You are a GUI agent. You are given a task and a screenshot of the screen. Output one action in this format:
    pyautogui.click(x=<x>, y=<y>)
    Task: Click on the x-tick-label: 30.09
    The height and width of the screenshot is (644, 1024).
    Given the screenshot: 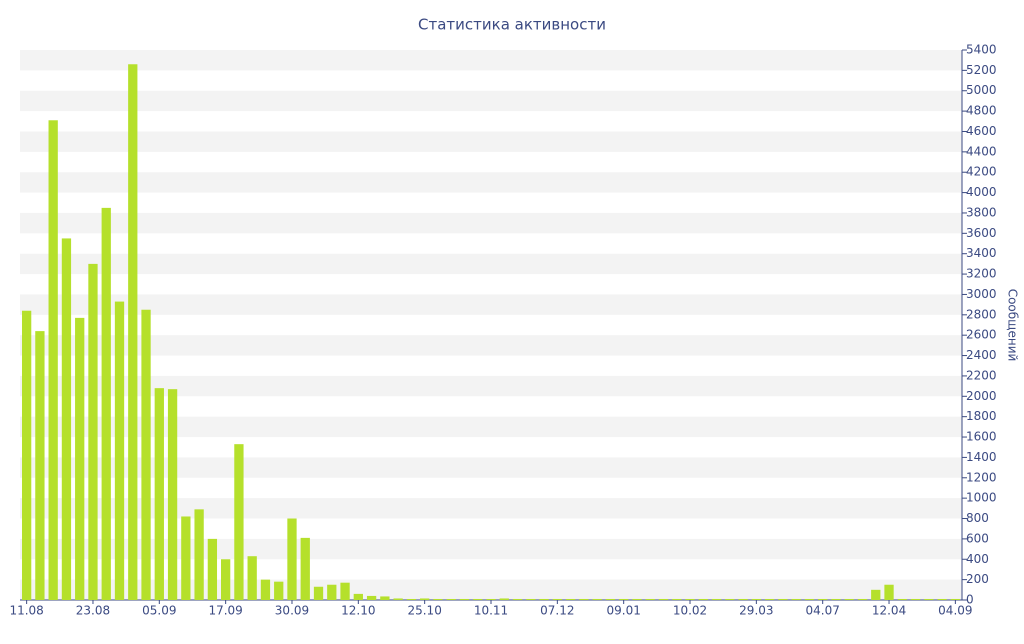 What is the action you would take?
    pyautogui.click(x=292, y=611)
    